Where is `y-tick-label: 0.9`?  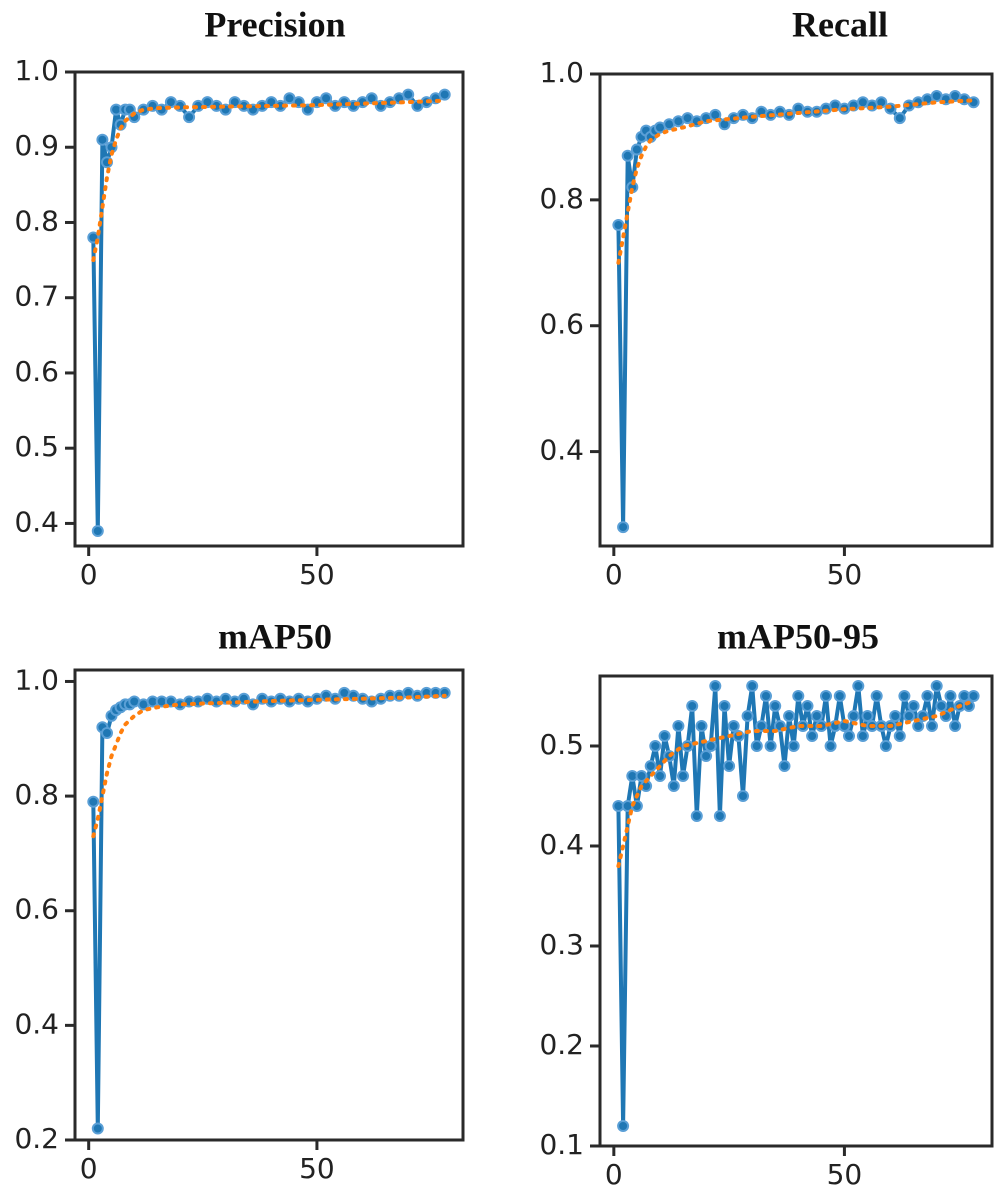 y-tick-label: 0.9 is located at coordinates (36, 145).